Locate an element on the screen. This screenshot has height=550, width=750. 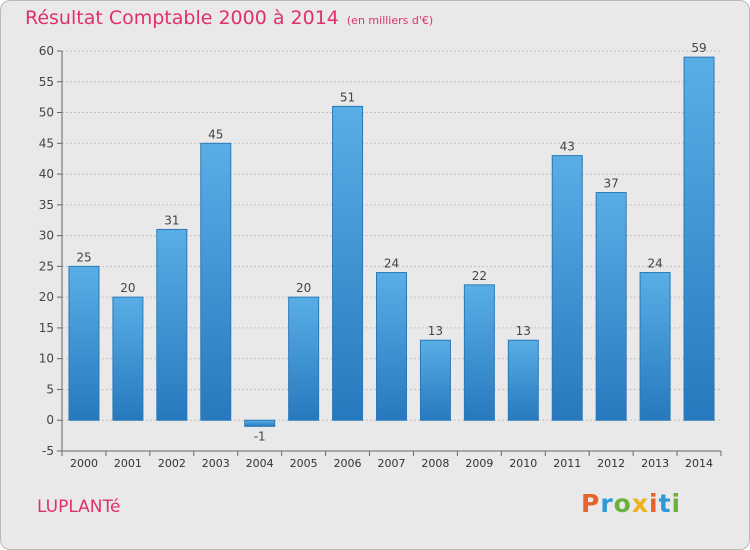
y-tick-label: 0 is located at coordinates (50, 420).